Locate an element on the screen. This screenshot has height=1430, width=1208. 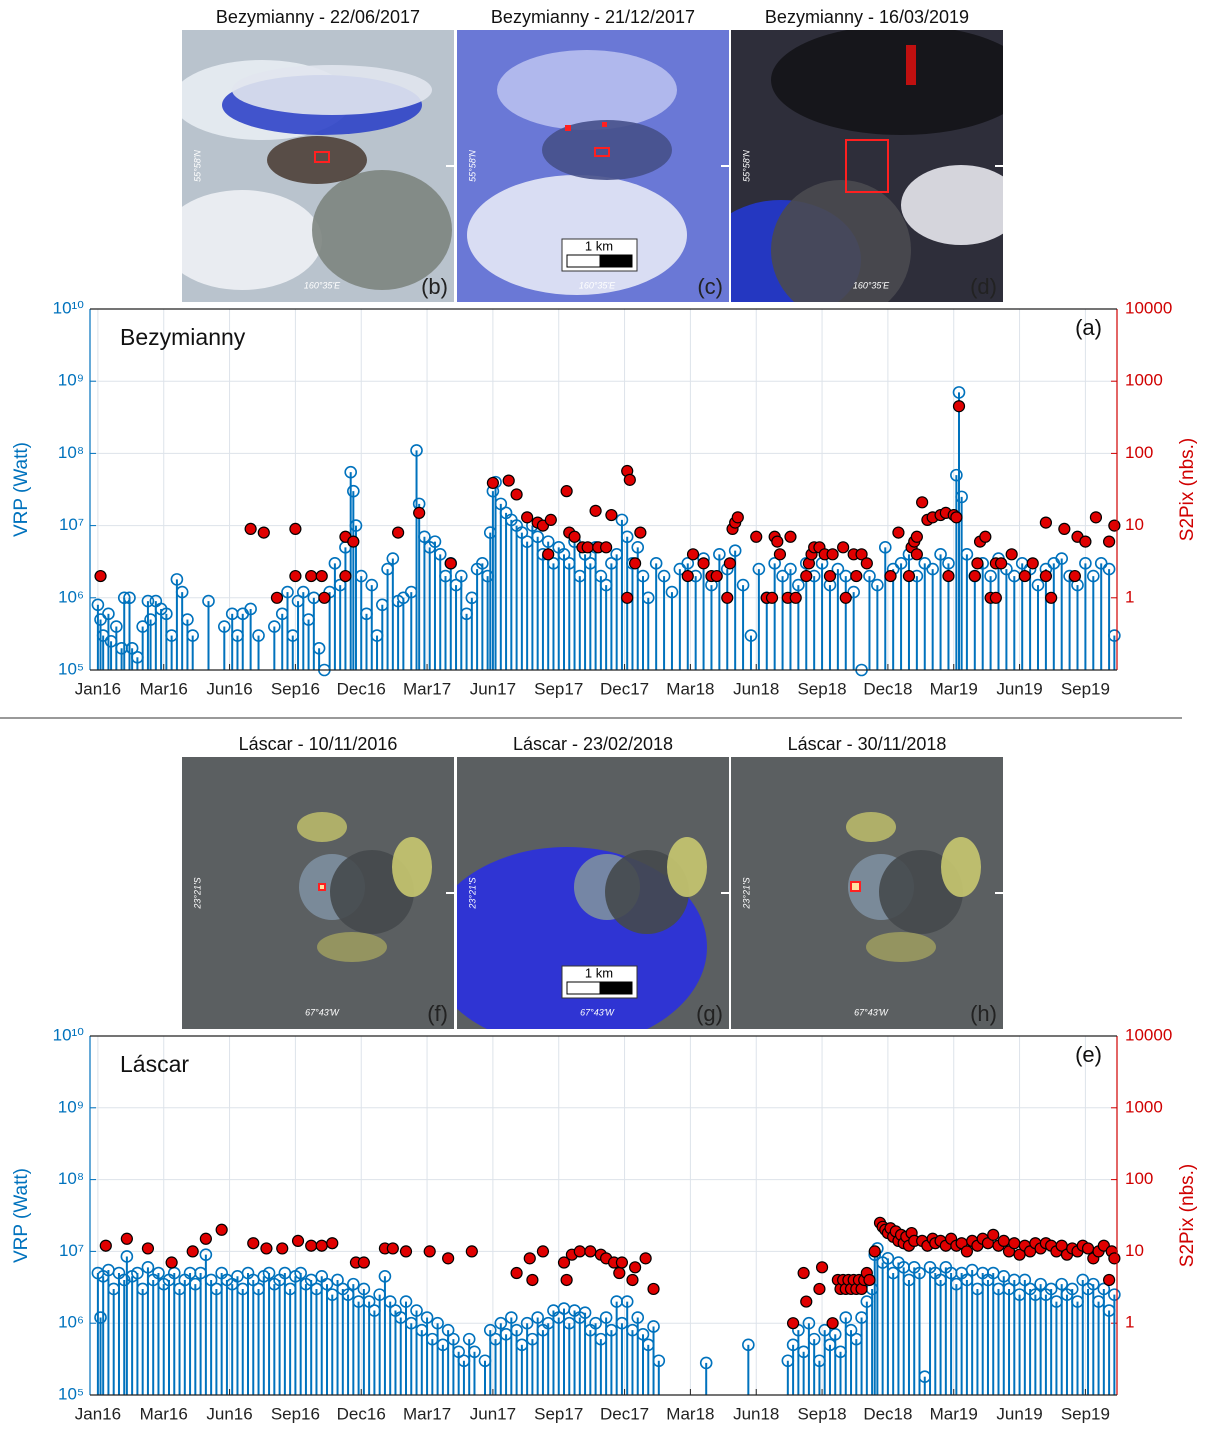
latitude-label: 23°21'S is located at coordinates (197, 893).